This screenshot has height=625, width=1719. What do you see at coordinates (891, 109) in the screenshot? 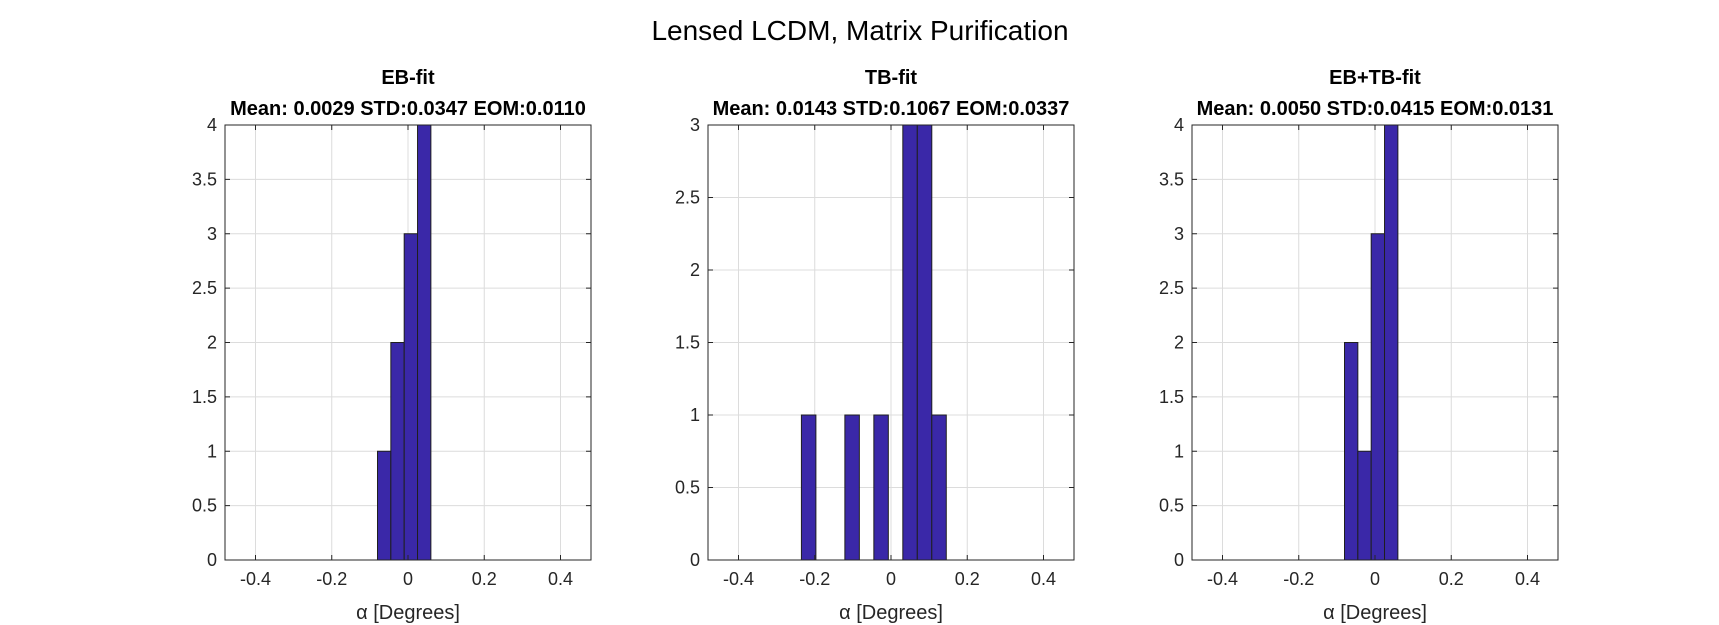
I see `subplot-stats: Mean: 0.0143 STD:0.1067 EOM:0.0337` at bounding box center [891, 109].